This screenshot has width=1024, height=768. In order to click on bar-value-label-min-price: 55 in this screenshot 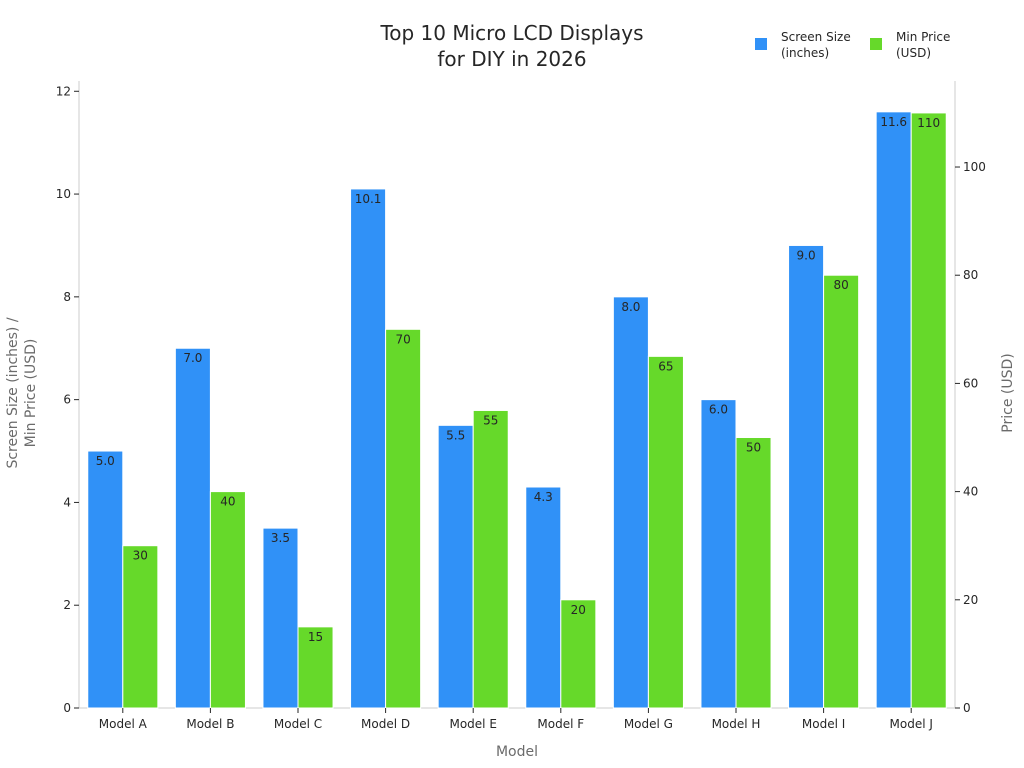, I will do `click(490, 420)`.